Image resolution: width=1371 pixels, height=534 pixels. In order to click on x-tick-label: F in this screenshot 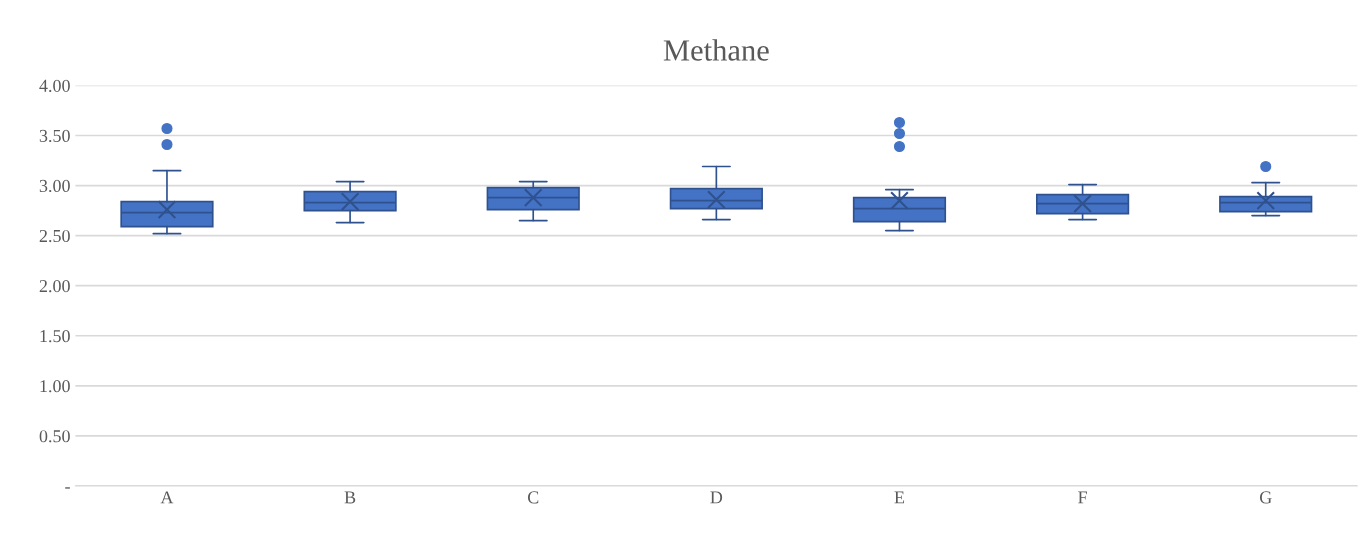, I will do `click(1082, 497)`.